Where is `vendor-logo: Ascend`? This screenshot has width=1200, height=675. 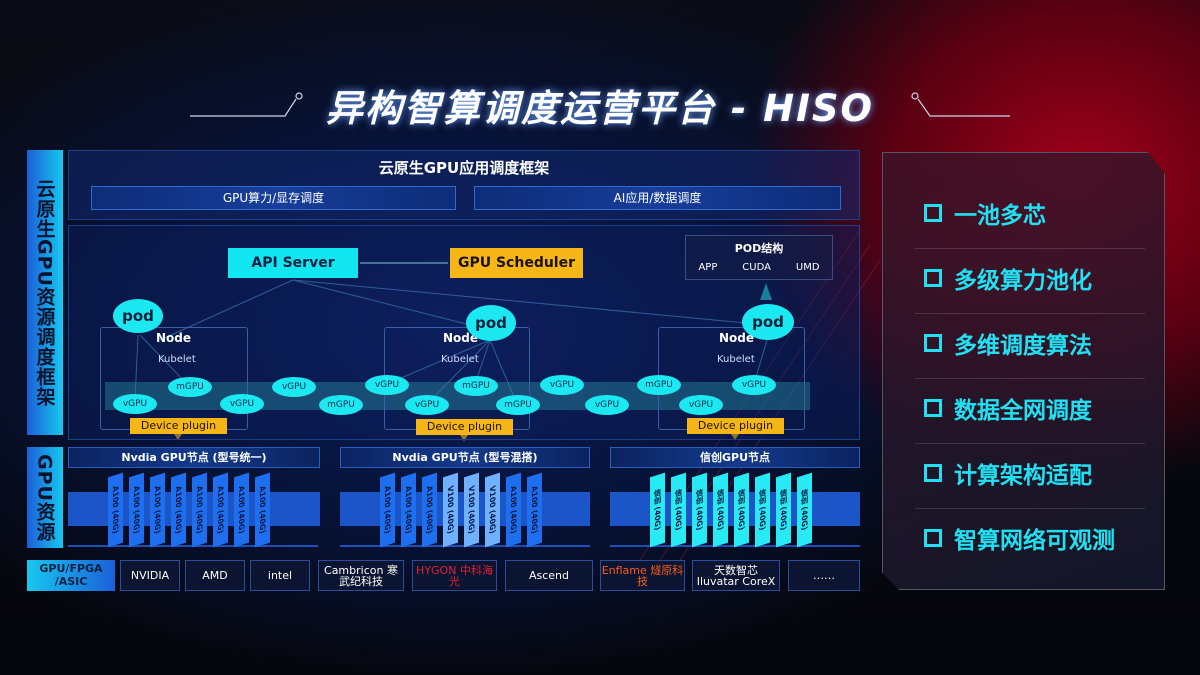
vendor-logo: Ascend is located at coordinates (549, 575).